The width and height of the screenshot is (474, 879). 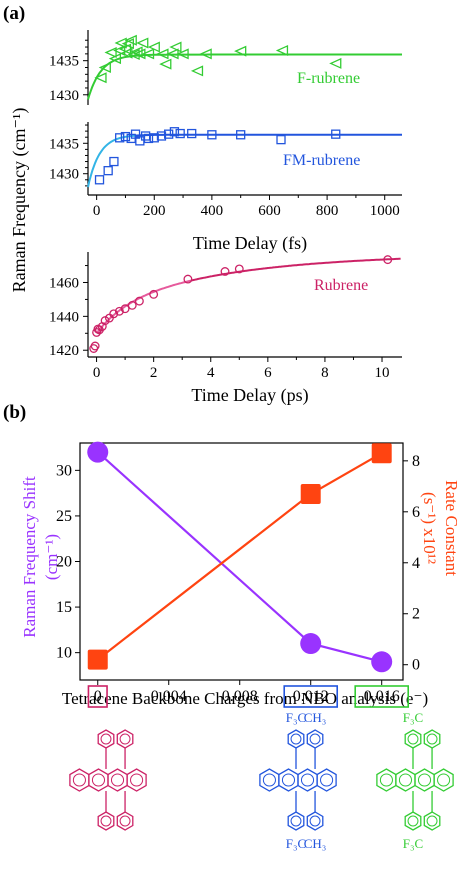 What do you see at coordinates (269, 211) in the screenshot?
I see `a-mid-xtick-label: 600` at bounding box center [269, 211].